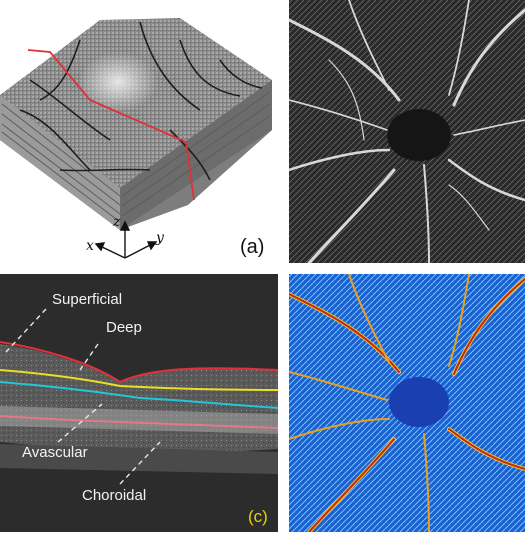 Image resolution: width=525 pixels, height=543 pixels. Describe the element at coordinates (87, 299) in the screenshot. I see `layer-label-superficial: Superficial` at that location.